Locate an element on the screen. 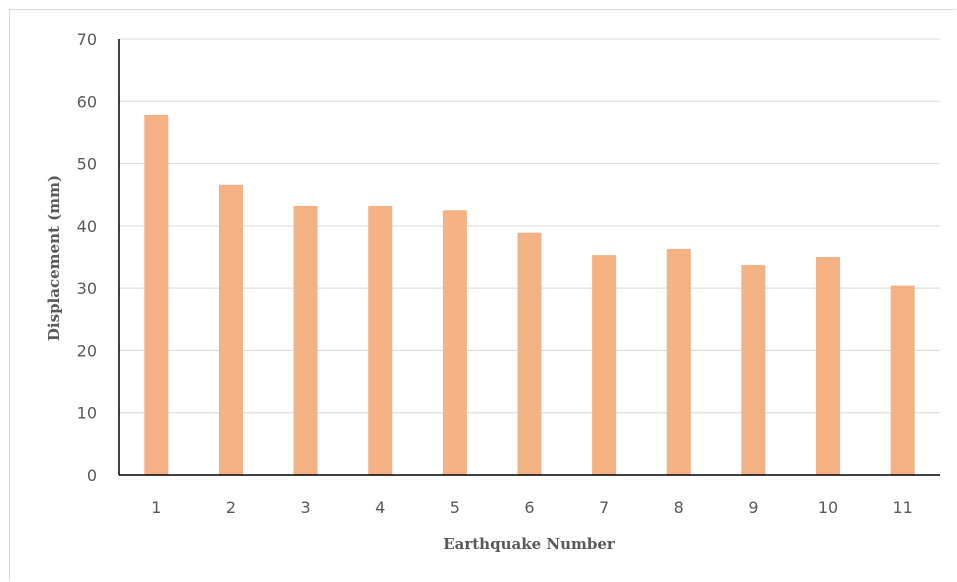  x-axis-tick-labels: 1 2 3 4 5 6 7 8 9 10 11 is located at coordinates (532, 507).